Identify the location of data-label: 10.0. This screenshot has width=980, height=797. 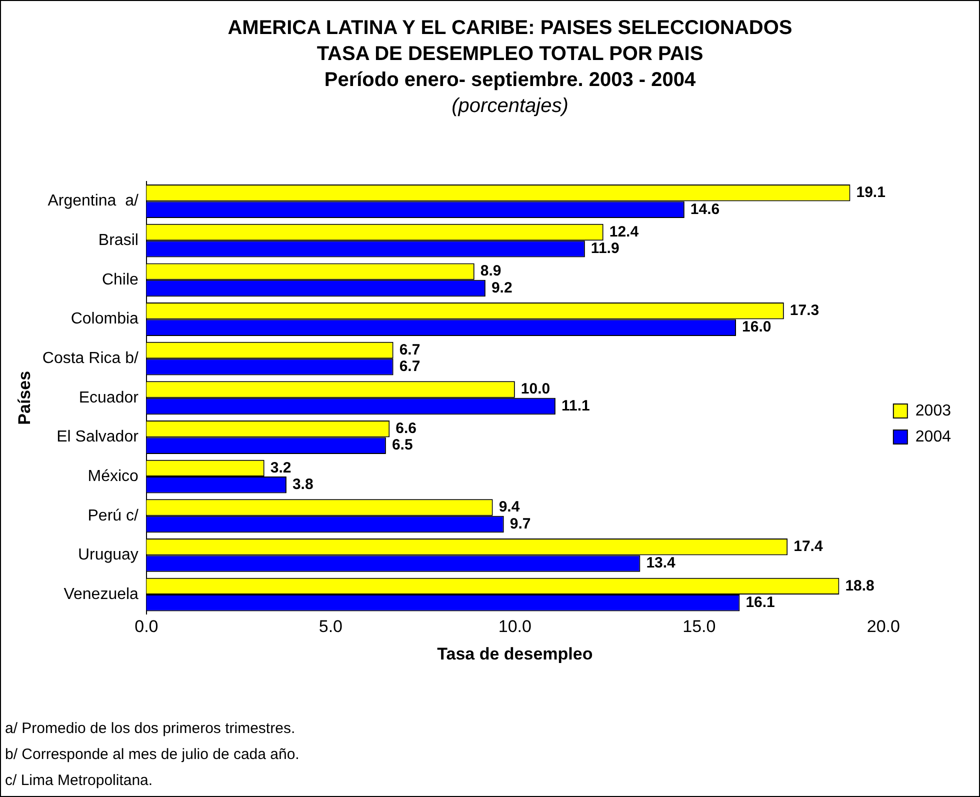
(535, 389).